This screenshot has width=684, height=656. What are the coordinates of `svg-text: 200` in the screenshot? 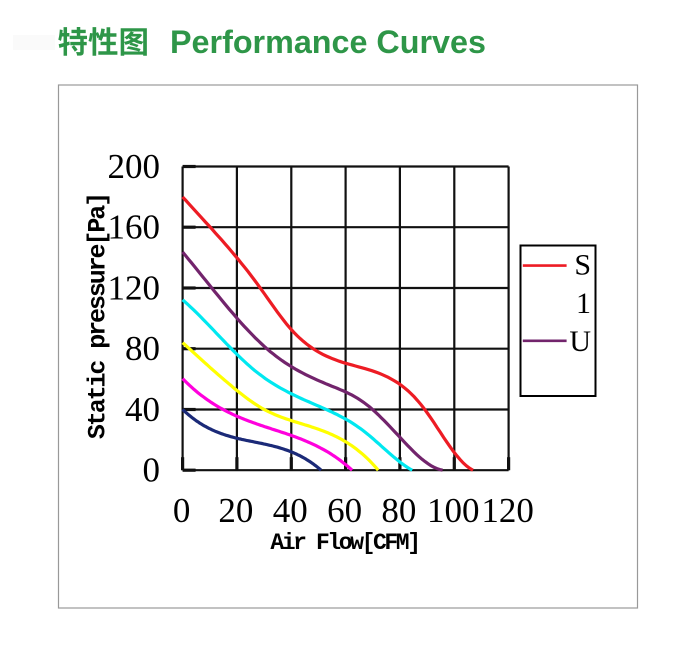 It's located at (134, 166).